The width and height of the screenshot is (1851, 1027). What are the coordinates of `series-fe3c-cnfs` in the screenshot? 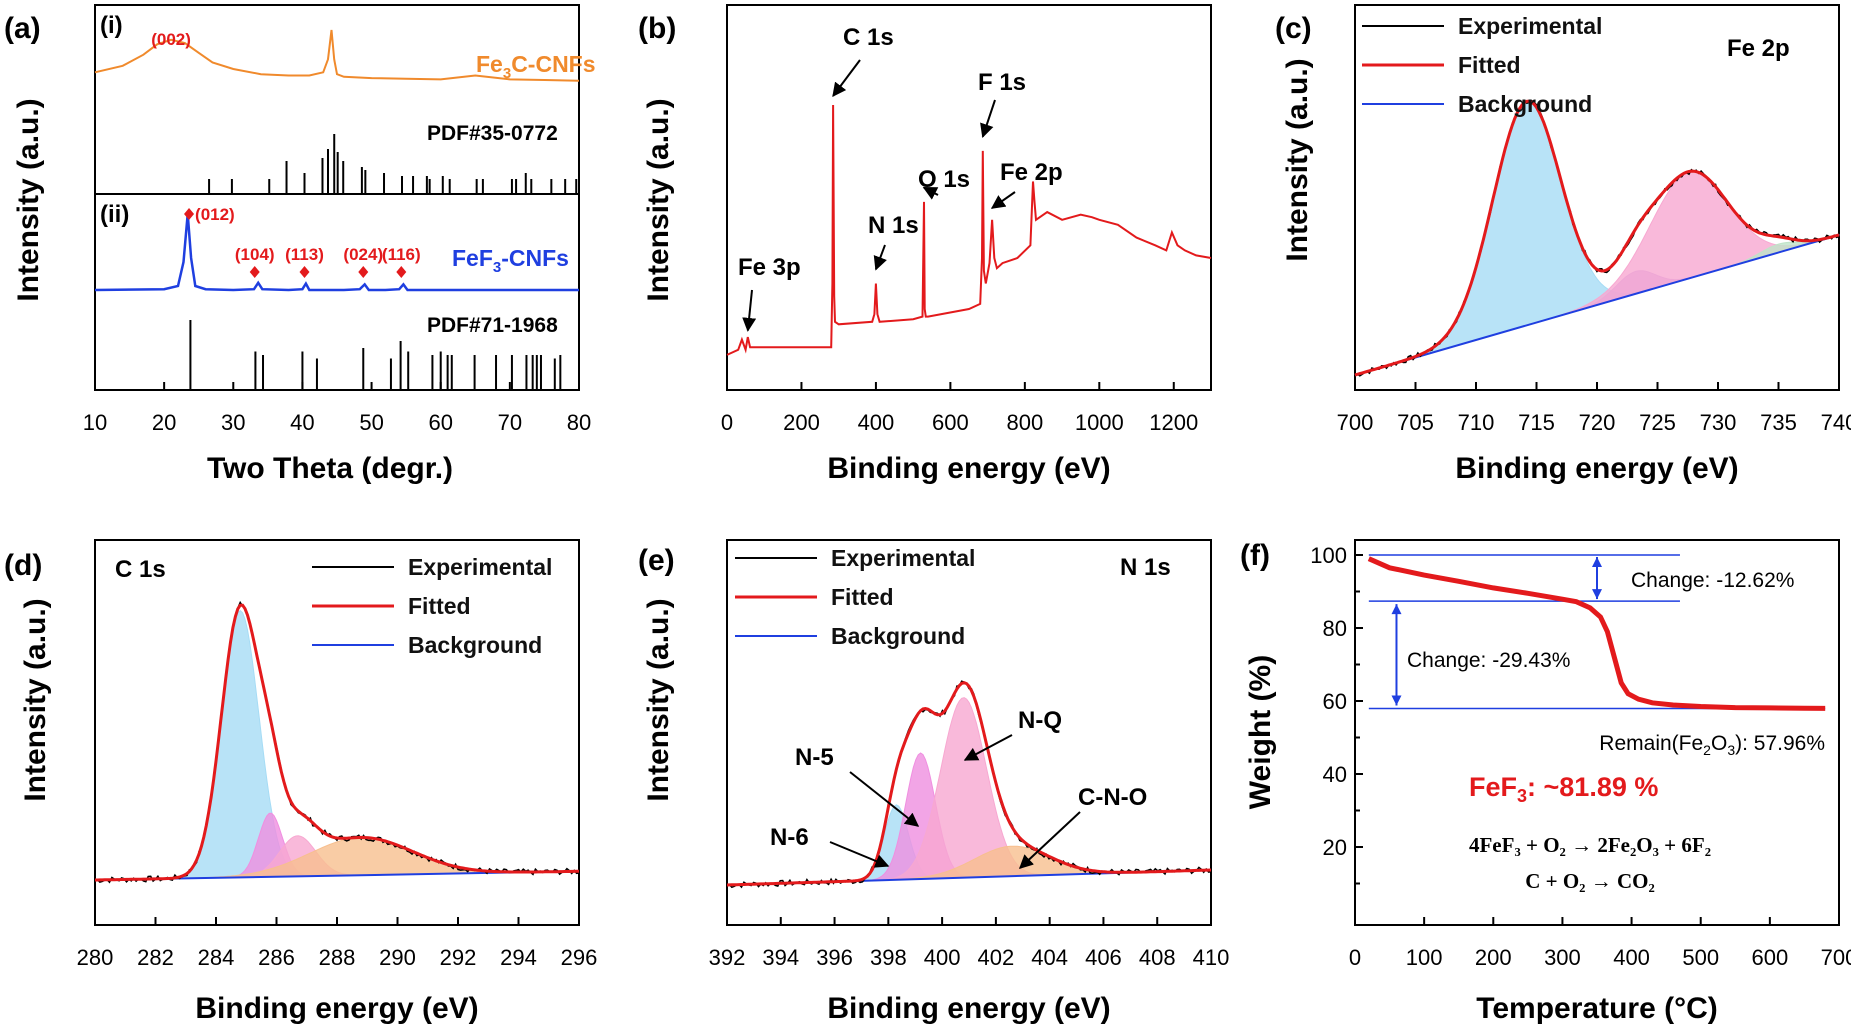 It's located at (337, 55).